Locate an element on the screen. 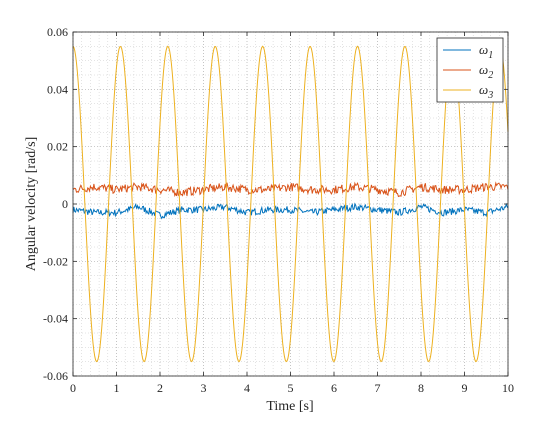 The image size is (560, 425). x-tick-label: 5 is located at coordinates (291, 388).